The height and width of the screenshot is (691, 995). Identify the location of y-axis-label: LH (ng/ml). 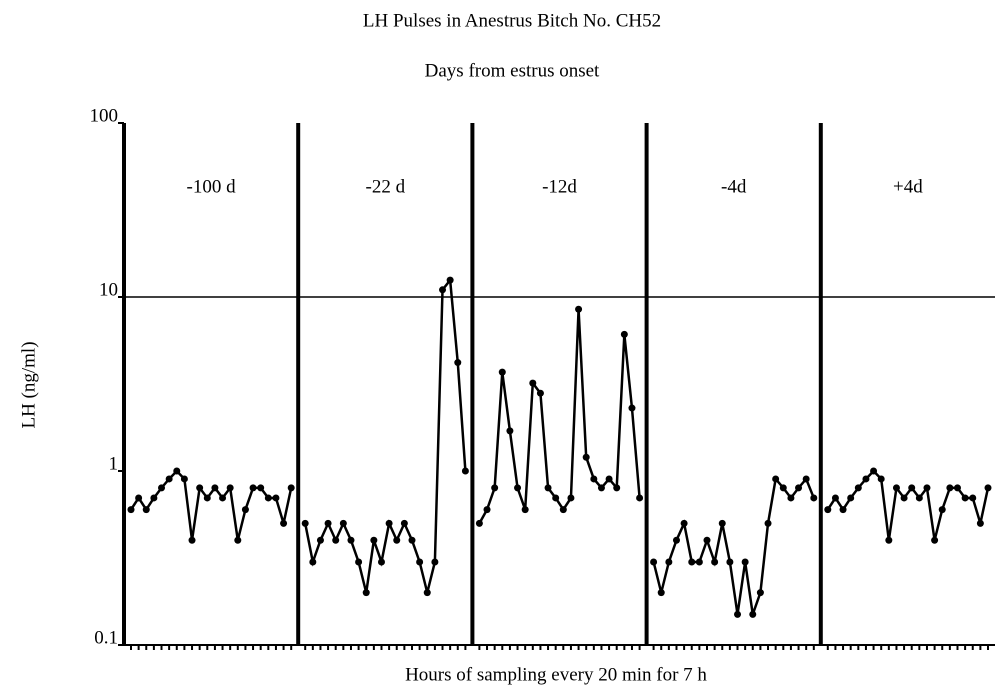
(28, 384).